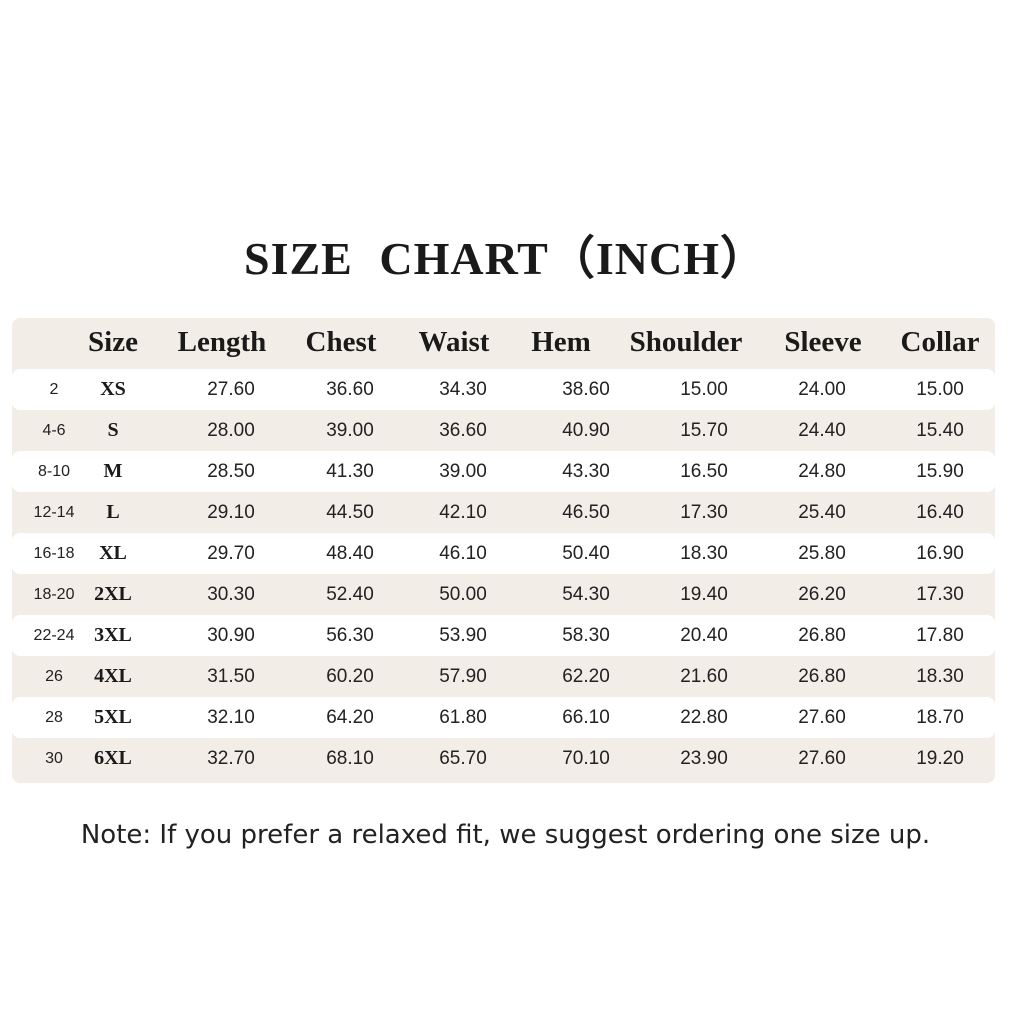 Image resolution: width=1011 pixels, height=1011 pixels. I want to click on table-cell: XS, so click(113, 389).